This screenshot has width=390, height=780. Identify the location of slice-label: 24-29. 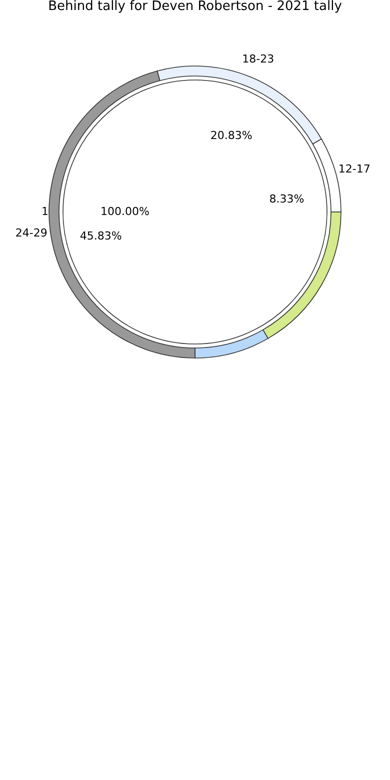
(31, 233).